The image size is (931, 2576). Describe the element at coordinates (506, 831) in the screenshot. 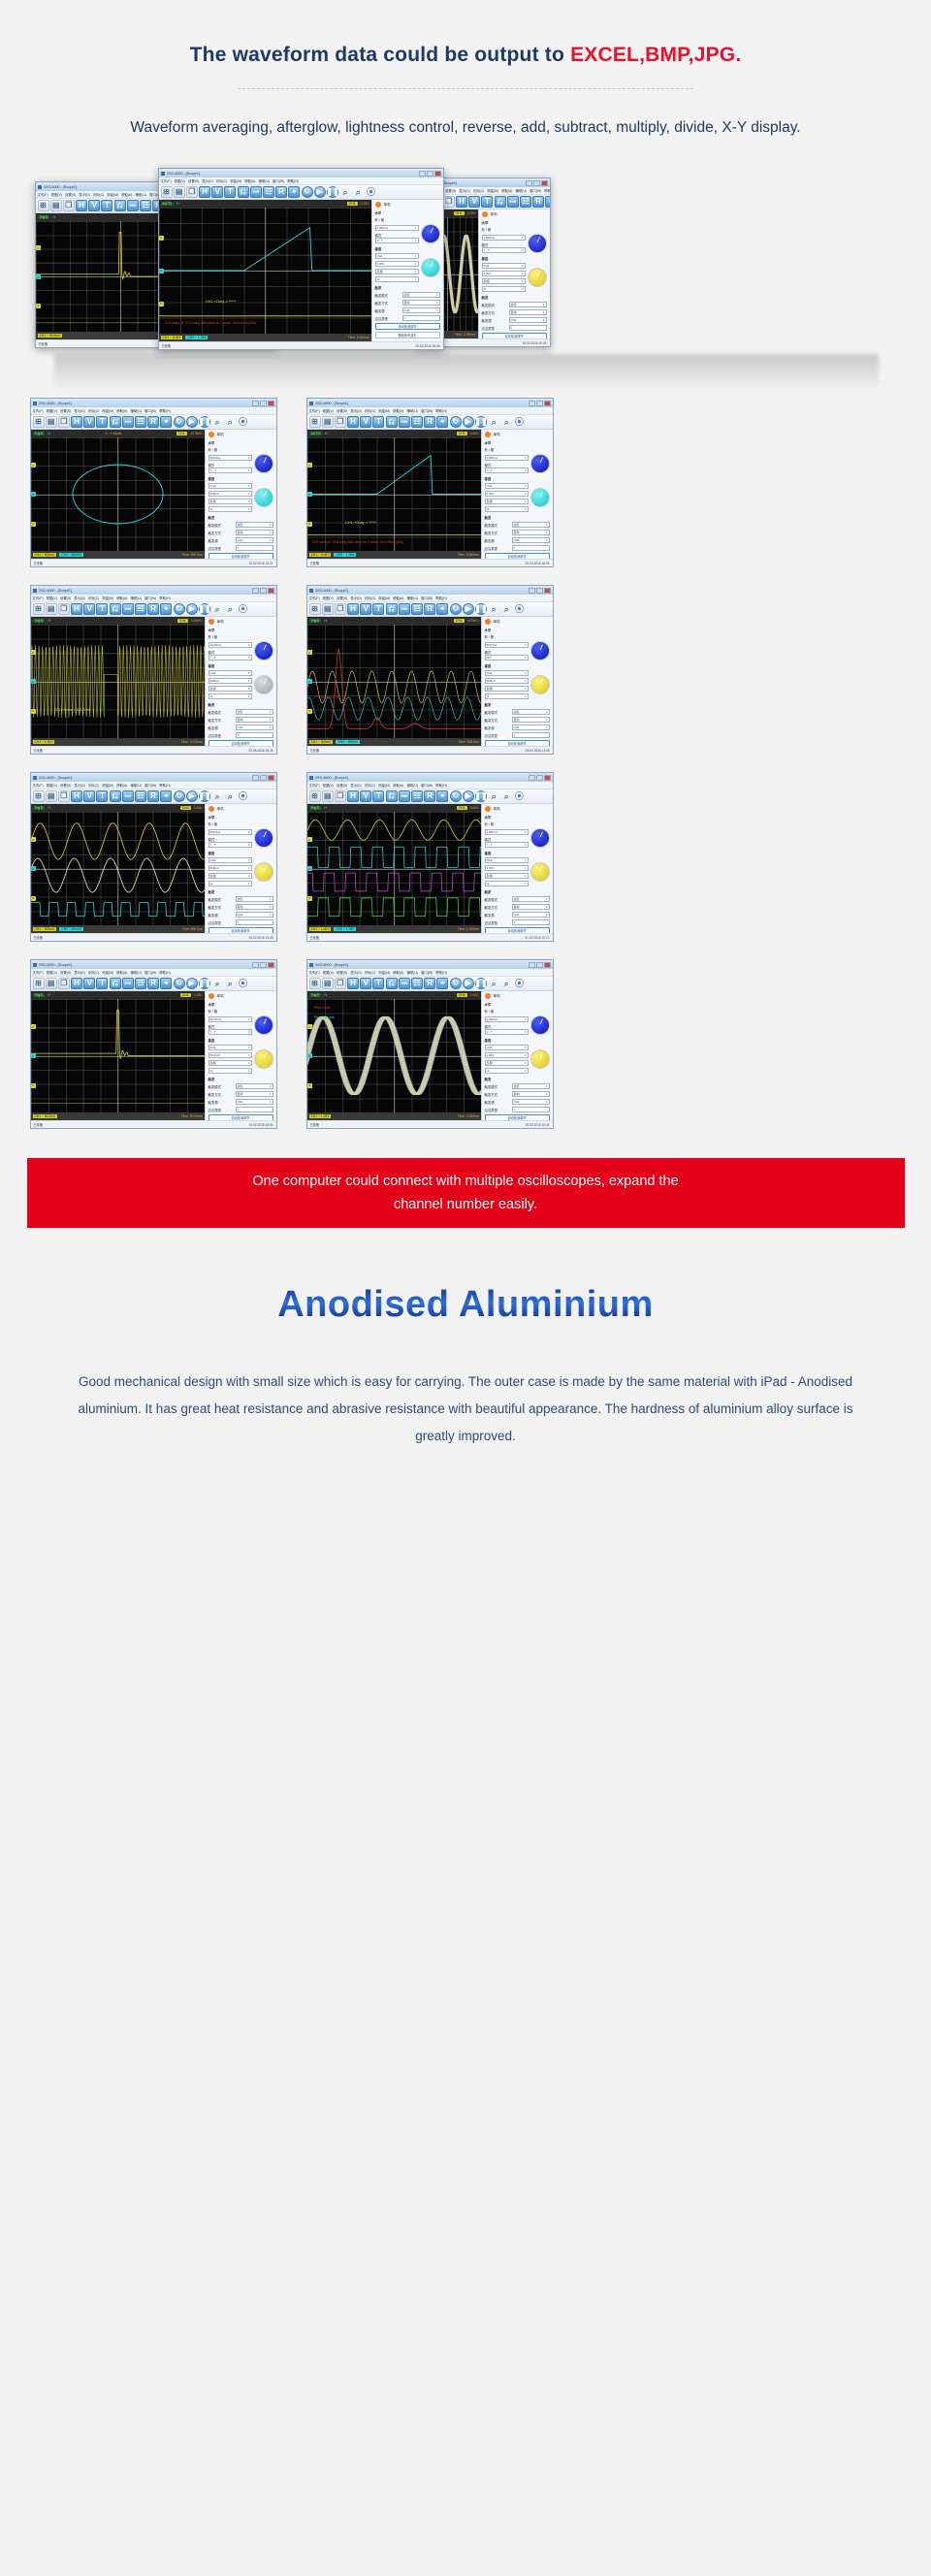

I see `sec-div-select: 1.000ms` at that location.